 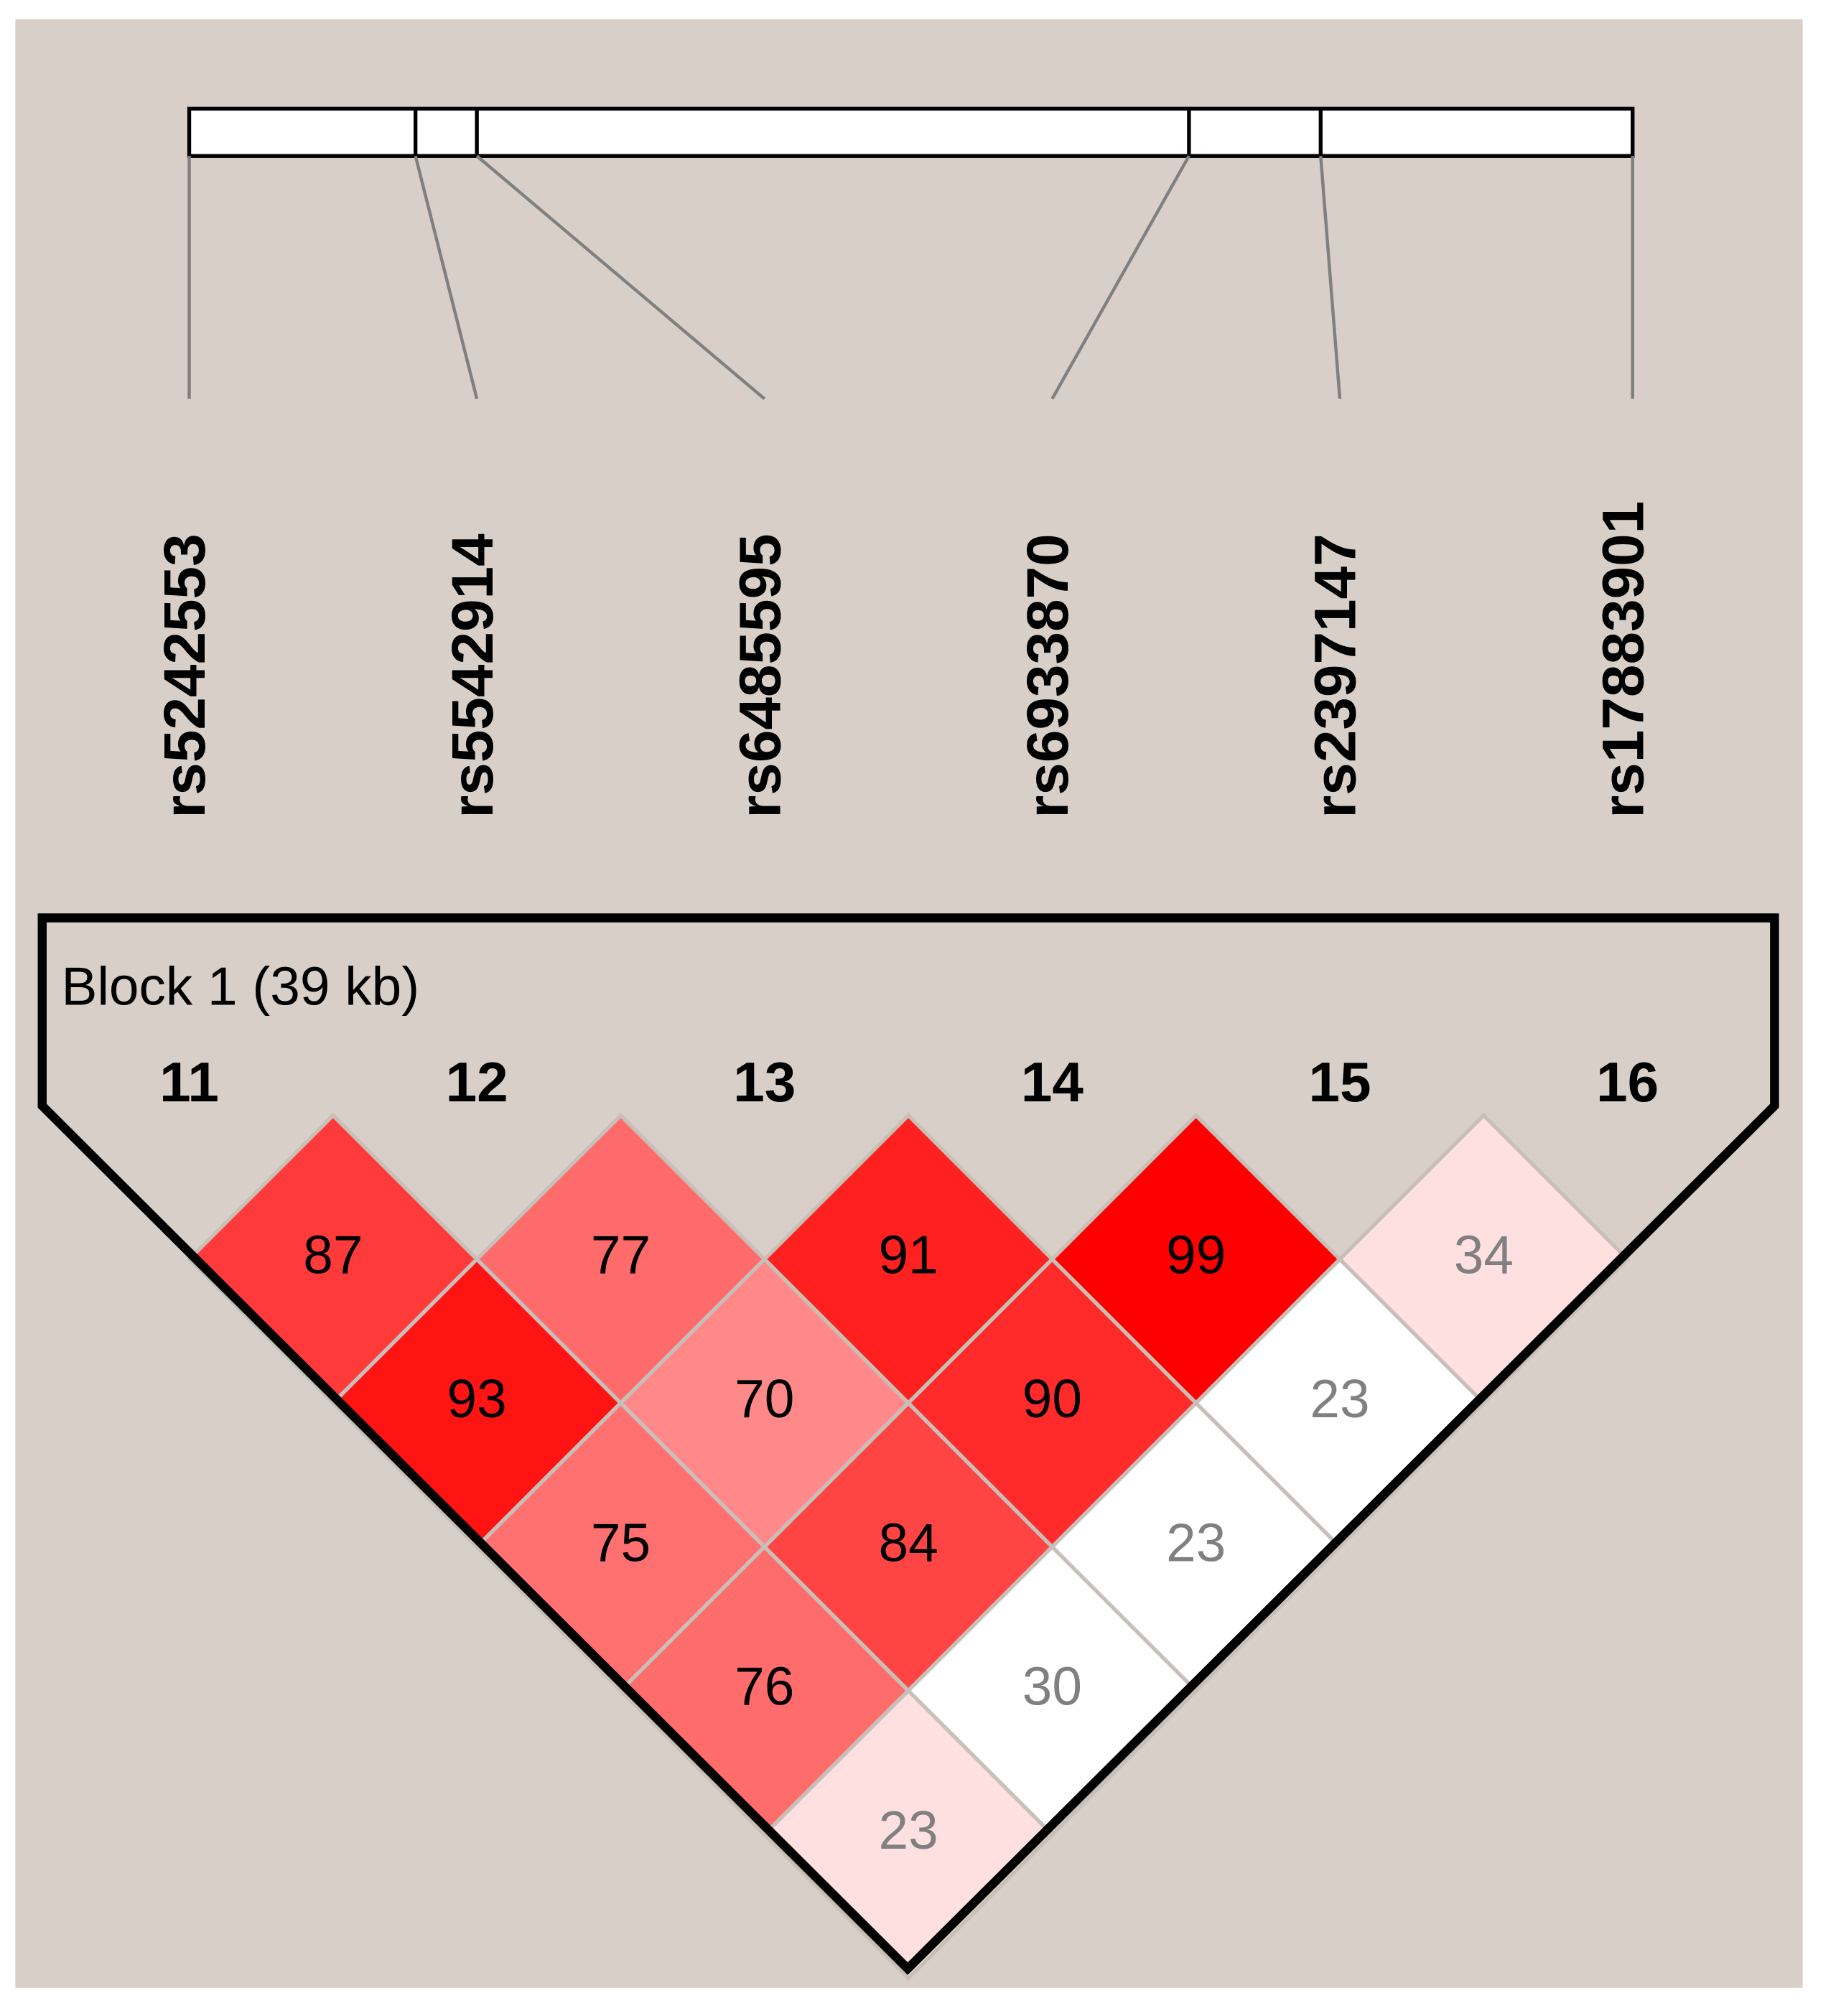 What do you see at coordinates (1196, 1255) in the screenshot?
I see `ld-value: 99` at bounding box center [1196, 1255].